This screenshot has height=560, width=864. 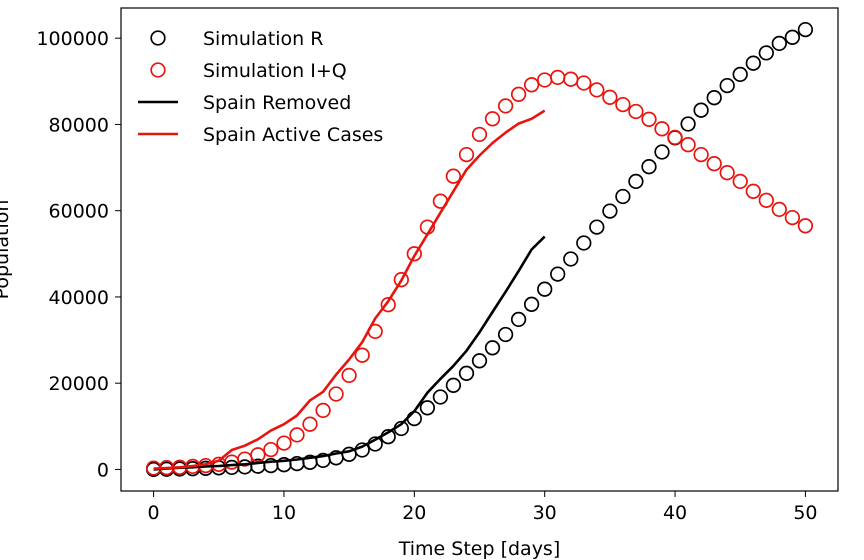 I want to click on legend-label: Spain Active Cases, so click(x=293, y=135).